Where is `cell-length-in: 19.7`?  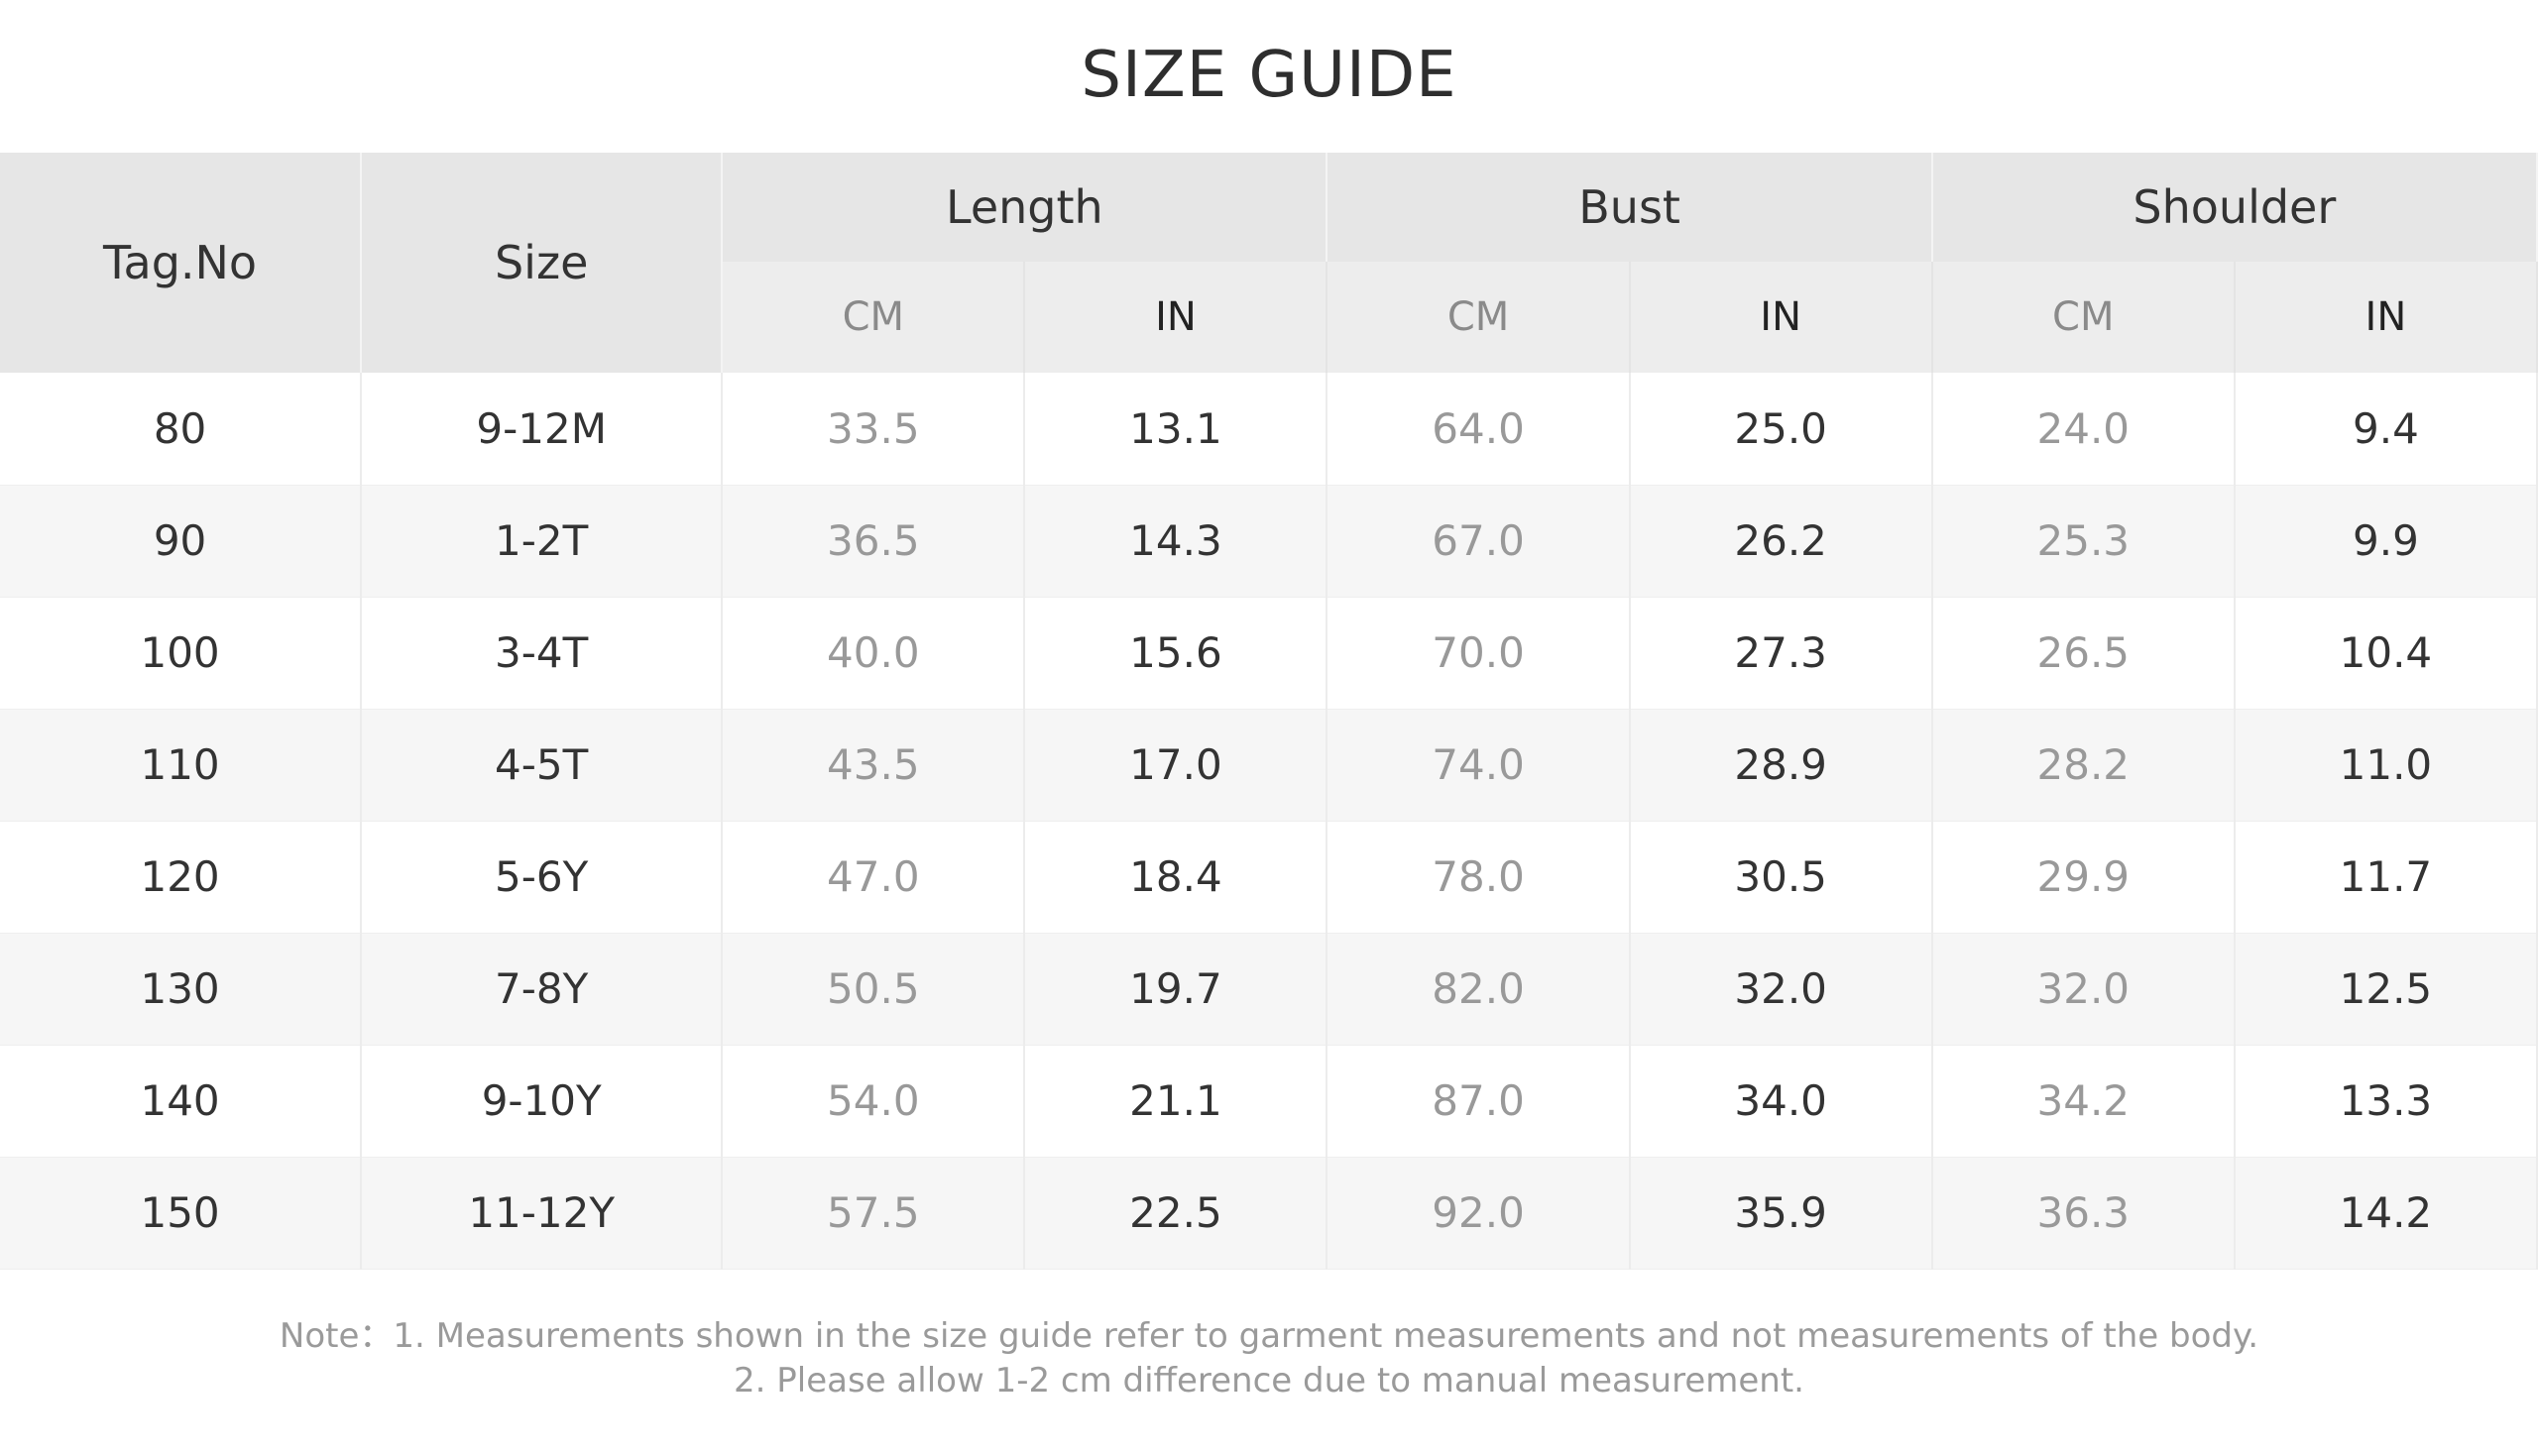 cell-length-in: 19.7 is located at coordinates (1176, 989).